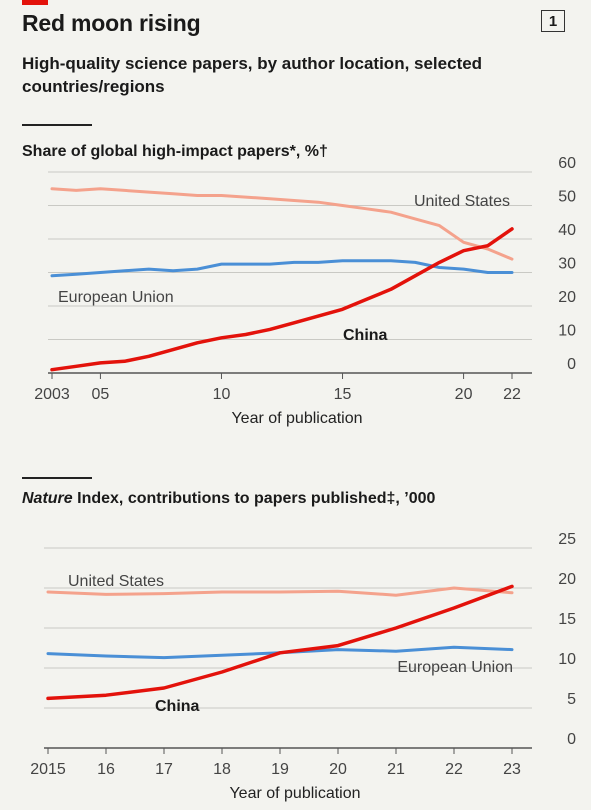 Image resolution: width=591 pixels, height=810 pixels. What do you see at coordinates (222, 769) in the screenshot?
I see `x-tick-label: 18` at bounding box center [222, 769].